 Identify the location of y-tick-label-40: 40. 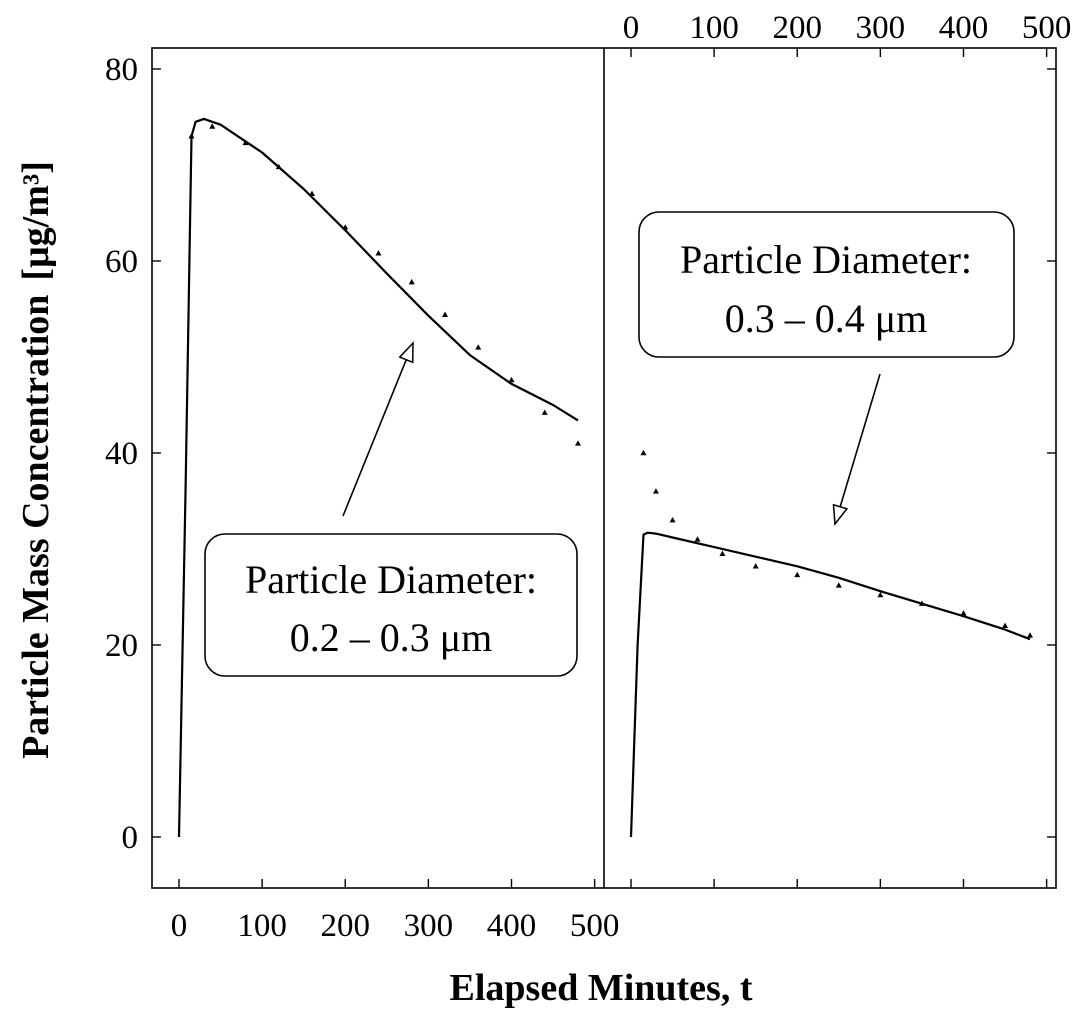
(121, 454).